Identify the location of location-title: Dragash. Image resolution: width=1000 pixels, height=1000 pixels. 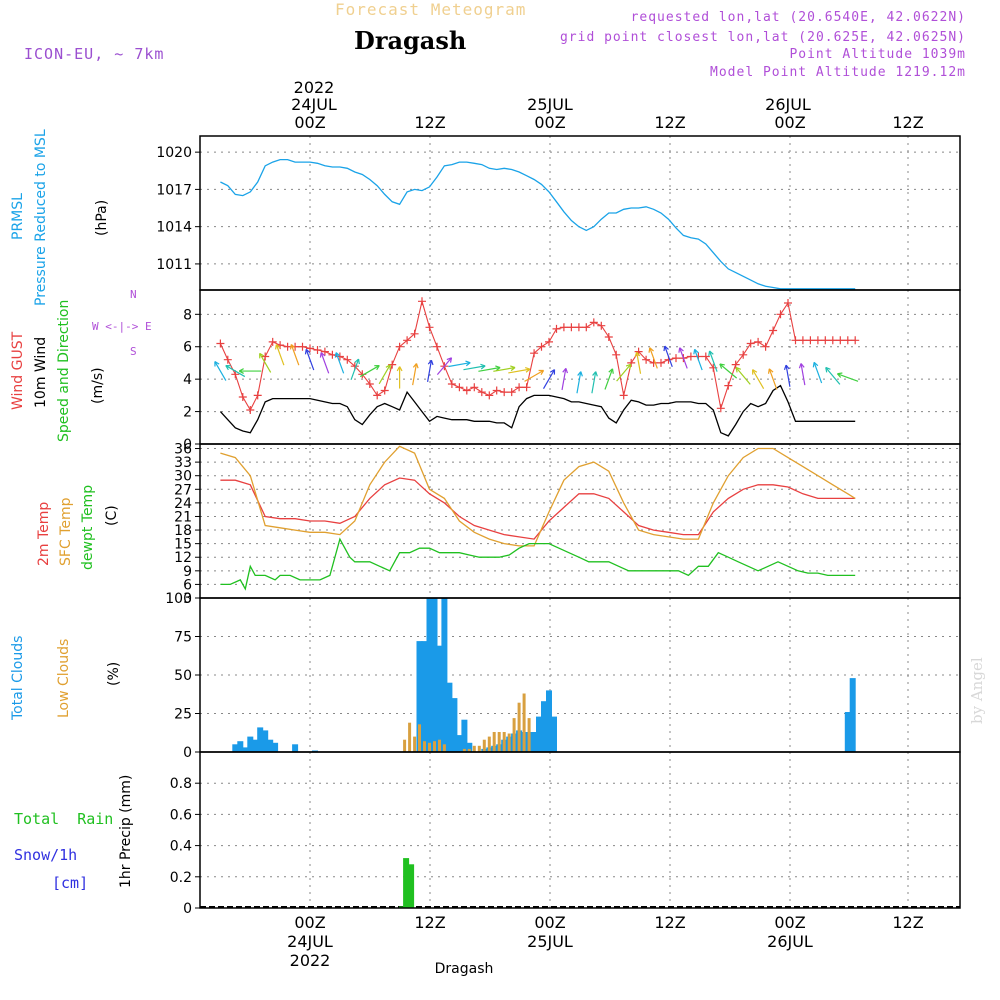
(410, 40).